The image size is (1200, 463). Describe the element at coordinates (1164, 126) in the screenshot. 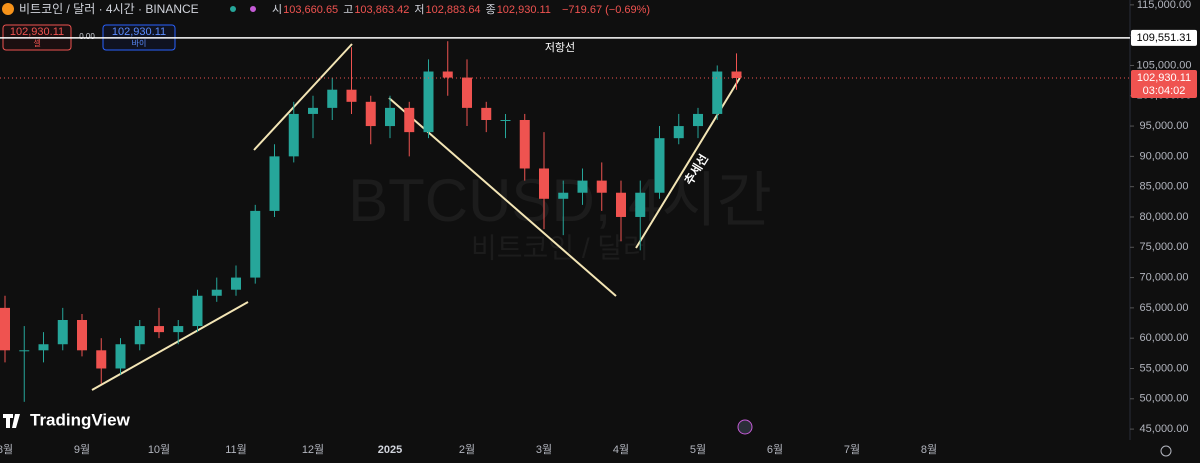

I see `y-tick-label: 95,000.00` at that location.